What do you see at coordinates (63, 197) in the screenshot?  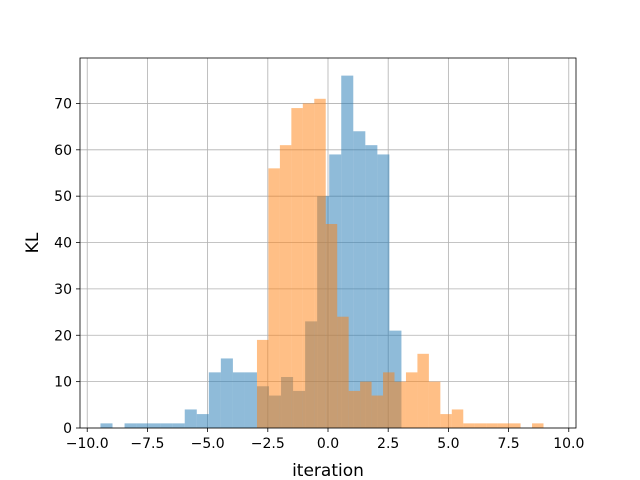 I see `y-tick-label: 50` at bounding box center [63, 197].